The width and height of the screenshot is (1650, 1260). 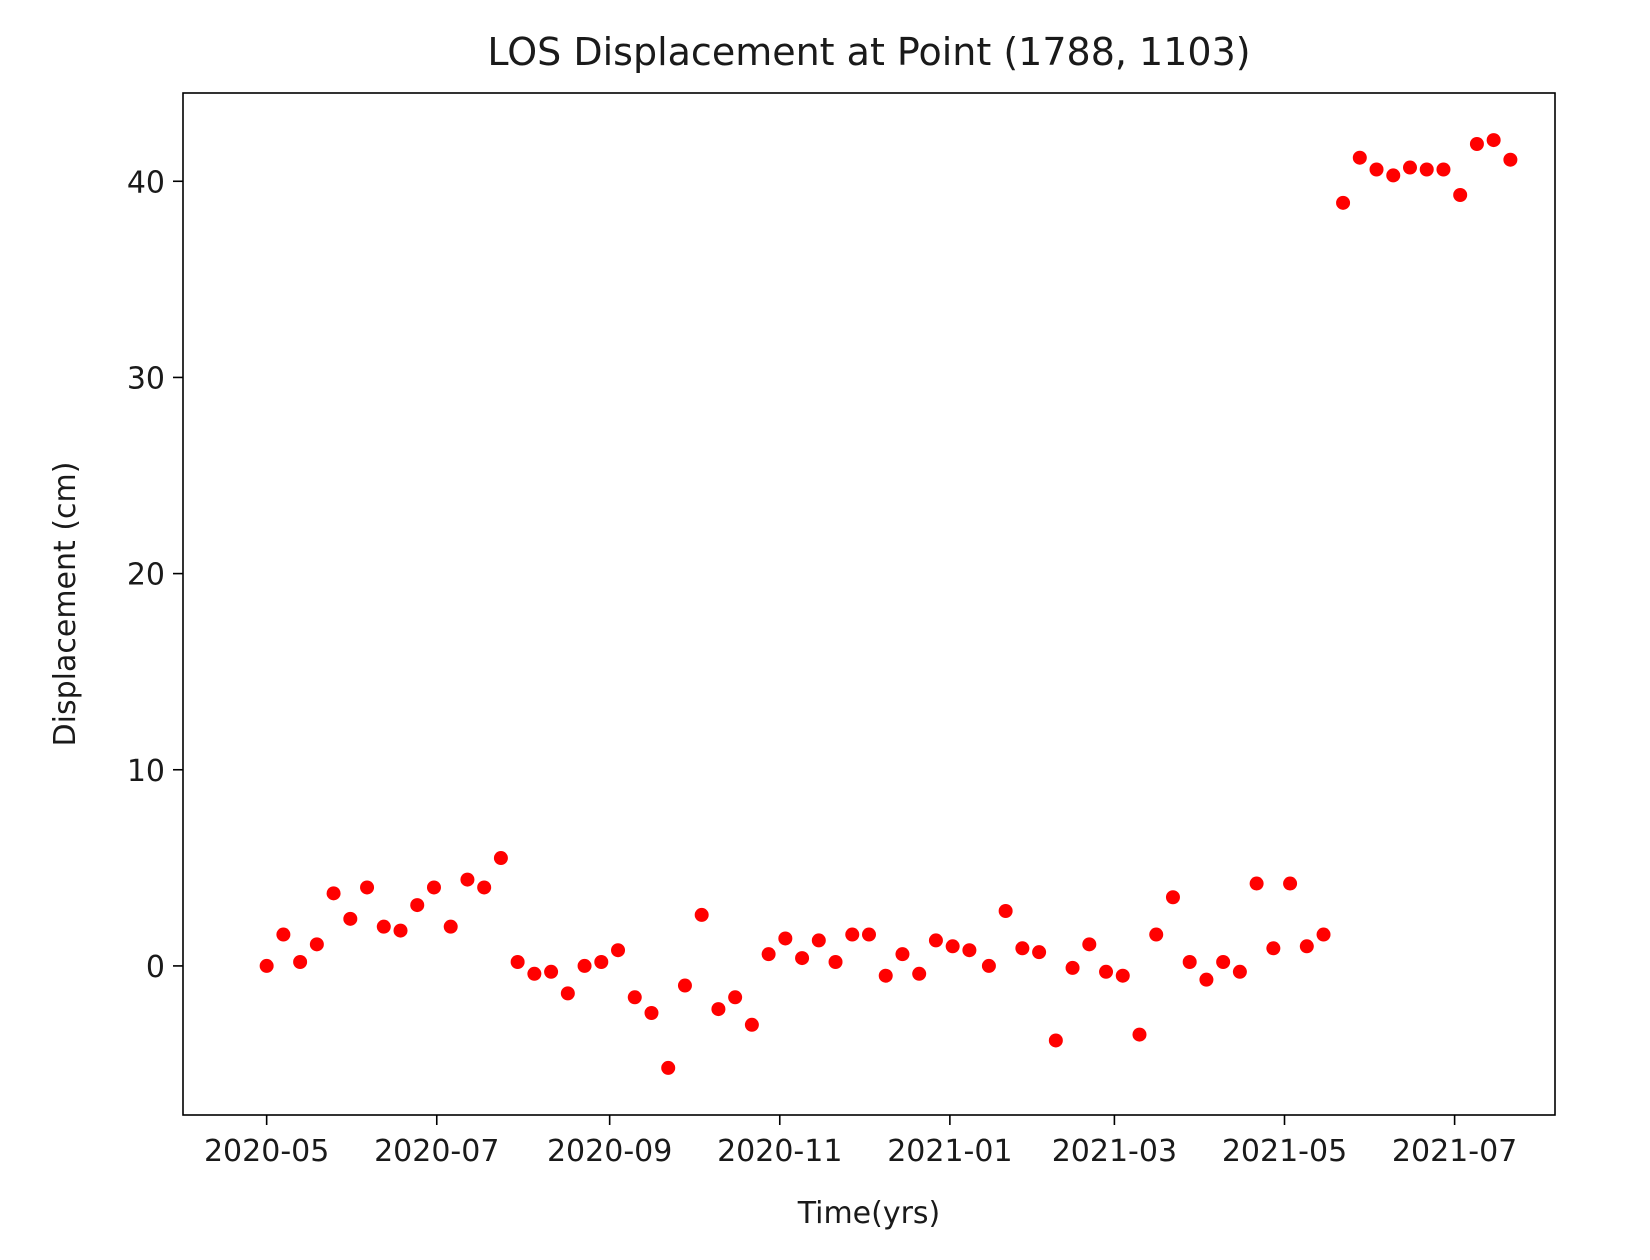 I want to click on chart-title: LOS Displacement at Point (1788, 1103), so click(x=868, y=52).